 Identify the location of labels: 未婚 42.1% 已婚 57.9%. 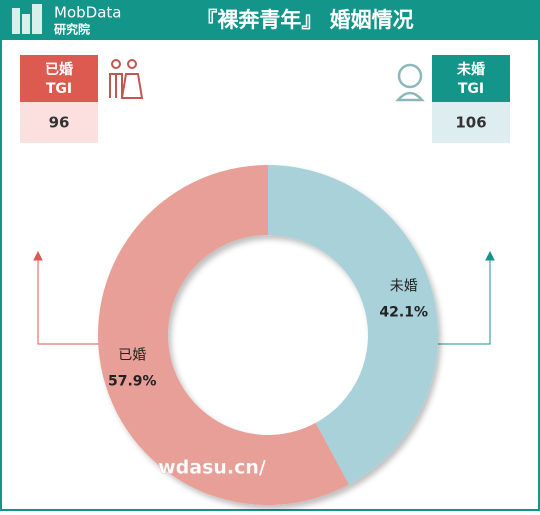
(268, 334).